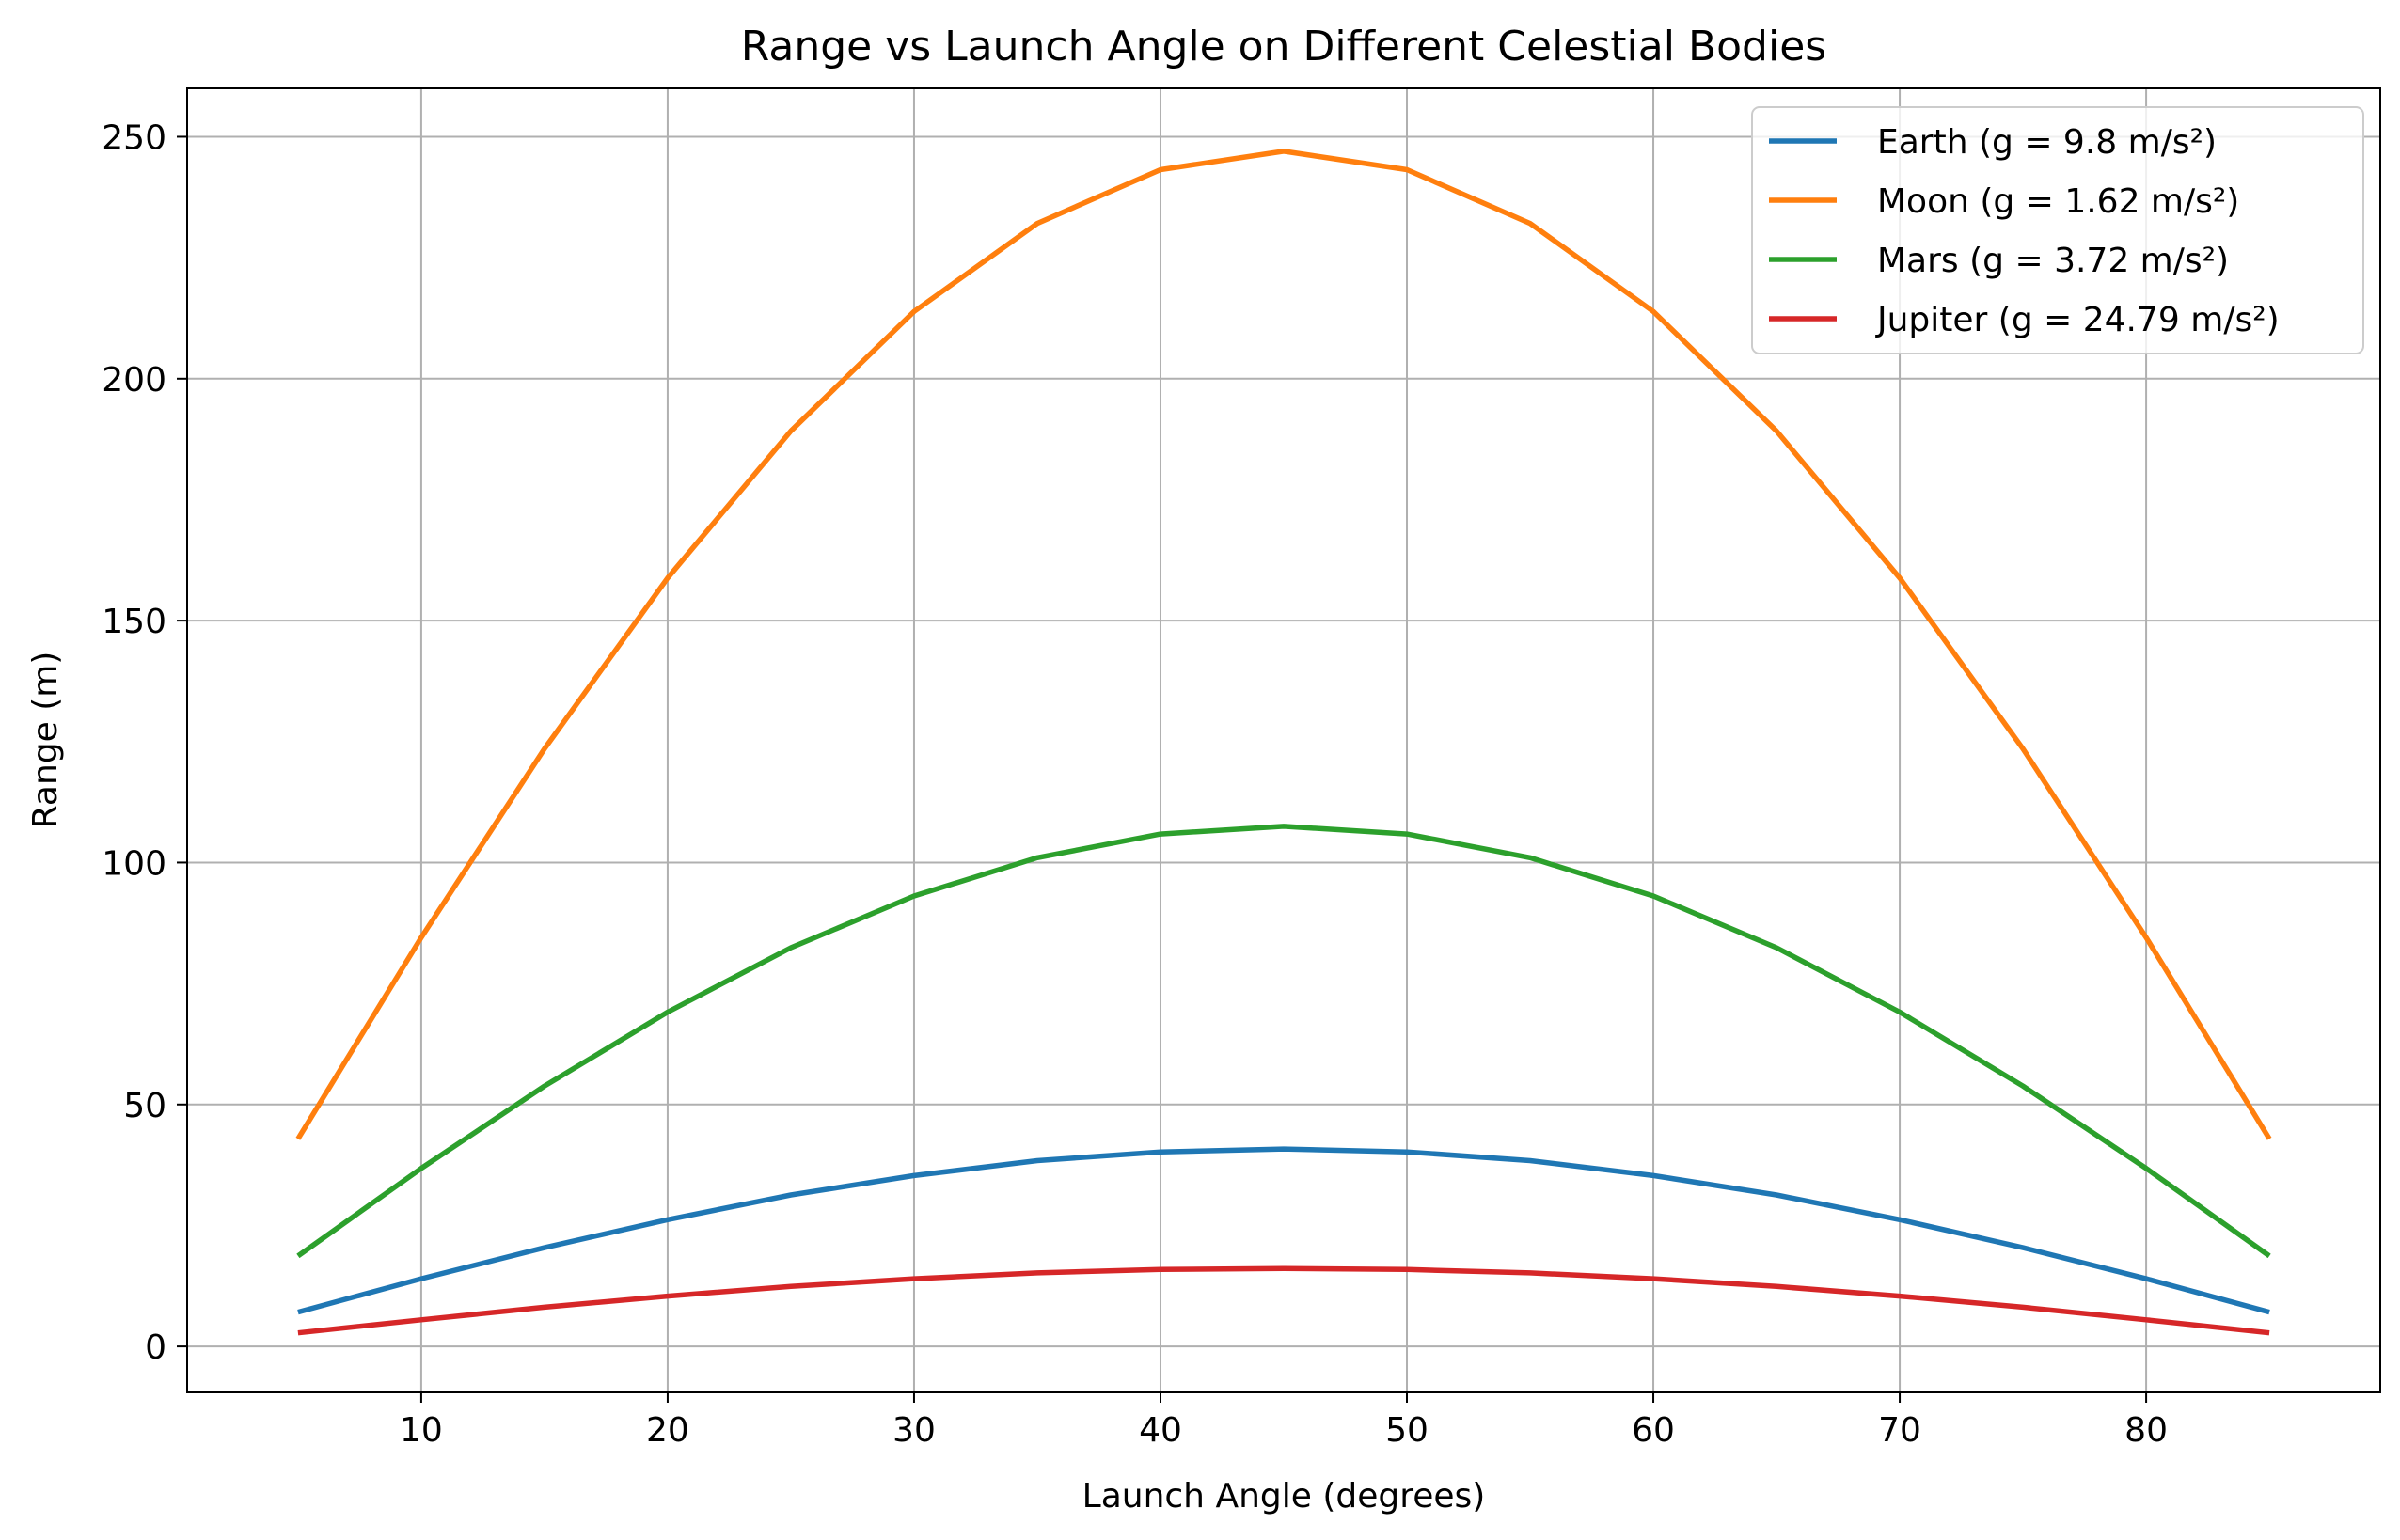 Image resolution: width=2400 pixels, height=1540 pixels. I want to click on legend-label-jupiter: Jupiter (g = 24.79 m/s²), so click(2077, 320).